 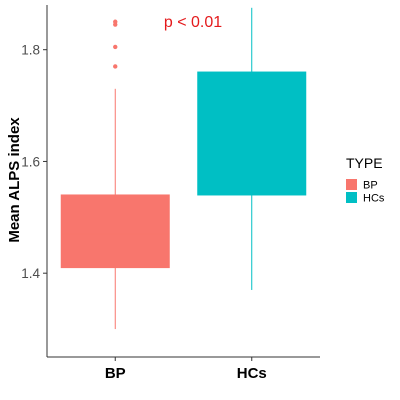 I want to click on p-value-annotation: p < 0.01, so click(x=193, y=22).